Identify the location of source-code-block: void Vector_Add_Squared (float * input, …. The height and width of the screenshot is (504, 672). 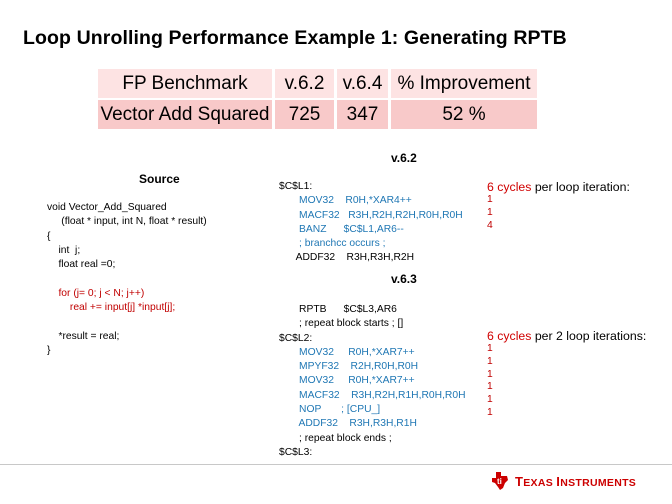
(127, 279).